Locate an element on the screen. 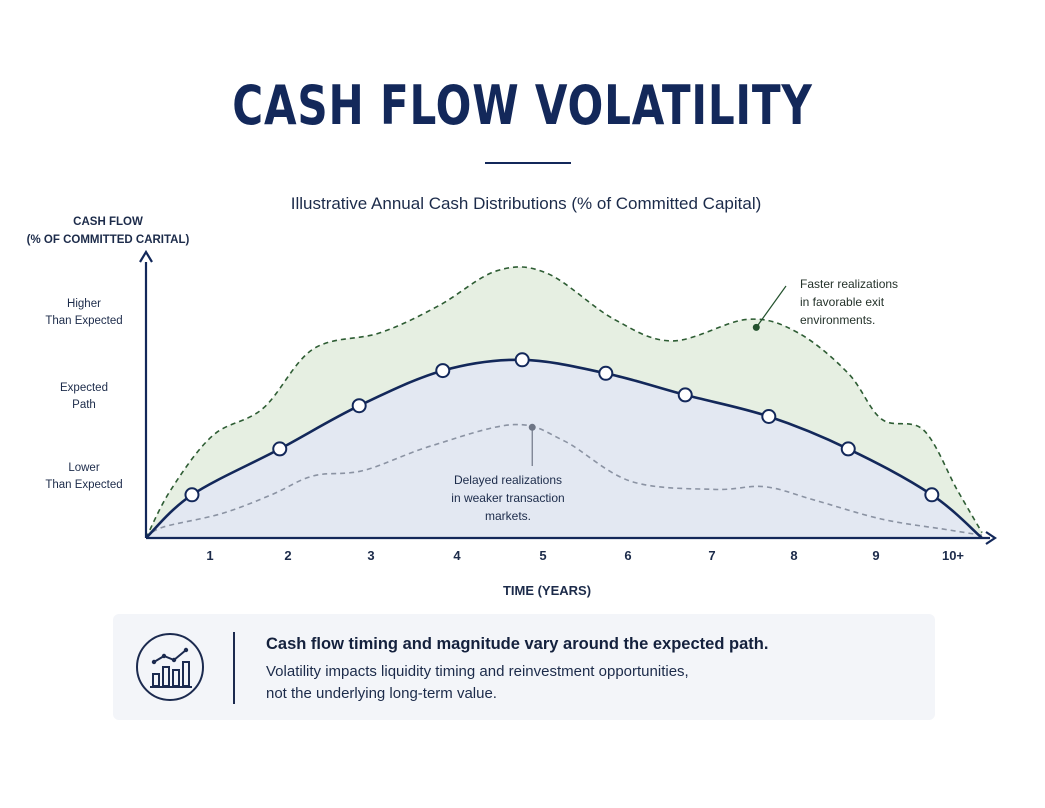  x-tick-label: 7 is located at coordinates (711, 555).